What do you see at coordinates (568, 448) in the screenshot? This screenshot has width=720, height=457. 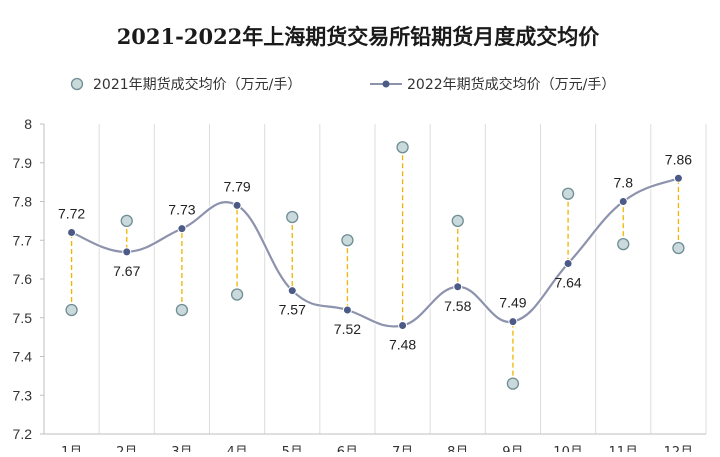 I see `x-tick-label: 10月` at bounding box center [568, 448].